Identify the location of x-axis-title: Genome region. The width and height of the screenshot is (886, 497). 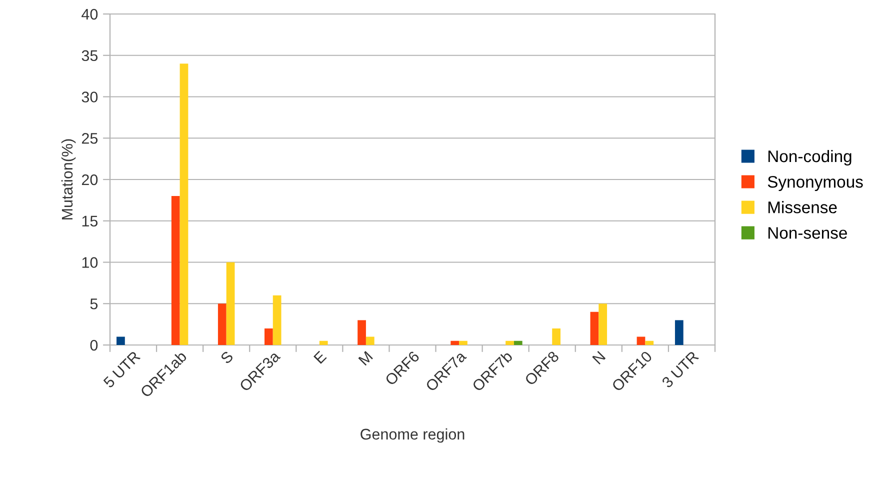
(412, 435).